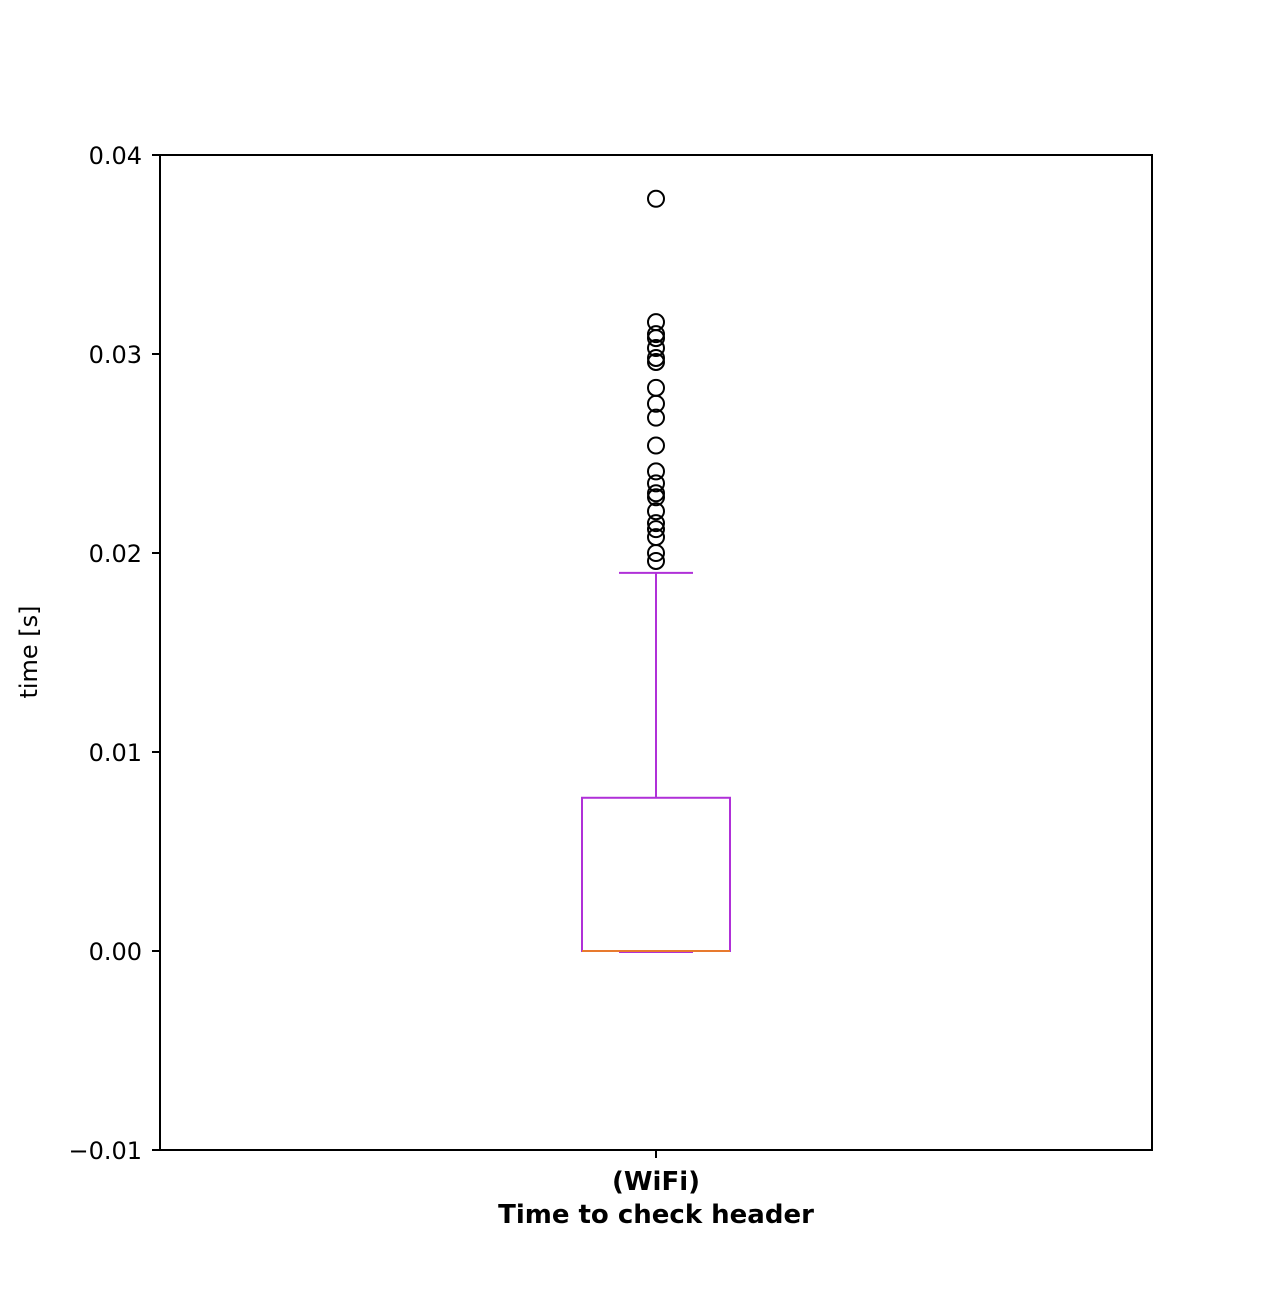  What do you see at coordinates (115, 355) in the screenshot?
I see `y-tick-label: 0.03` at bounding box center [115, 355].